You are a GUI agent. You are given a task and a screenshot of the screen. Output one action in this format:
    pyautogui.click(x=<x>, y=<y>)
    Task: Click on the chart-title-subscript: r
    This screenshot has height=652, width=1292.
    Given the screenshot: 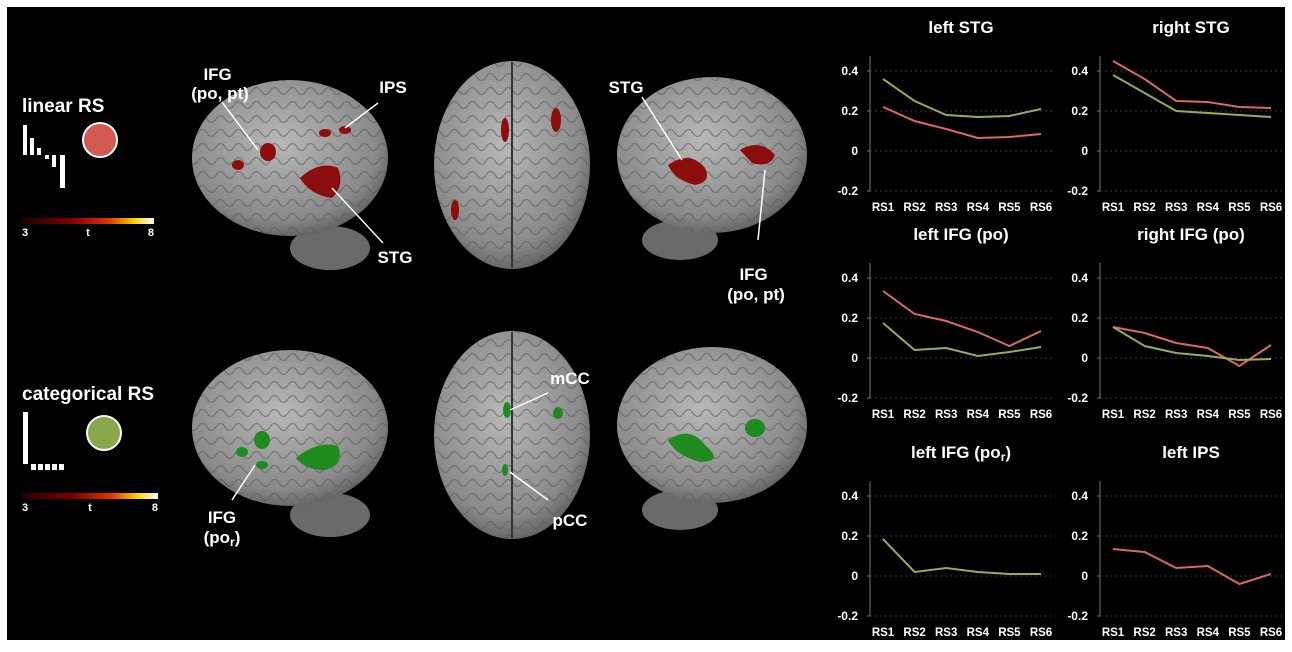 What is the action you would take?
    pyautogui.click(x=1003, y=457)
    